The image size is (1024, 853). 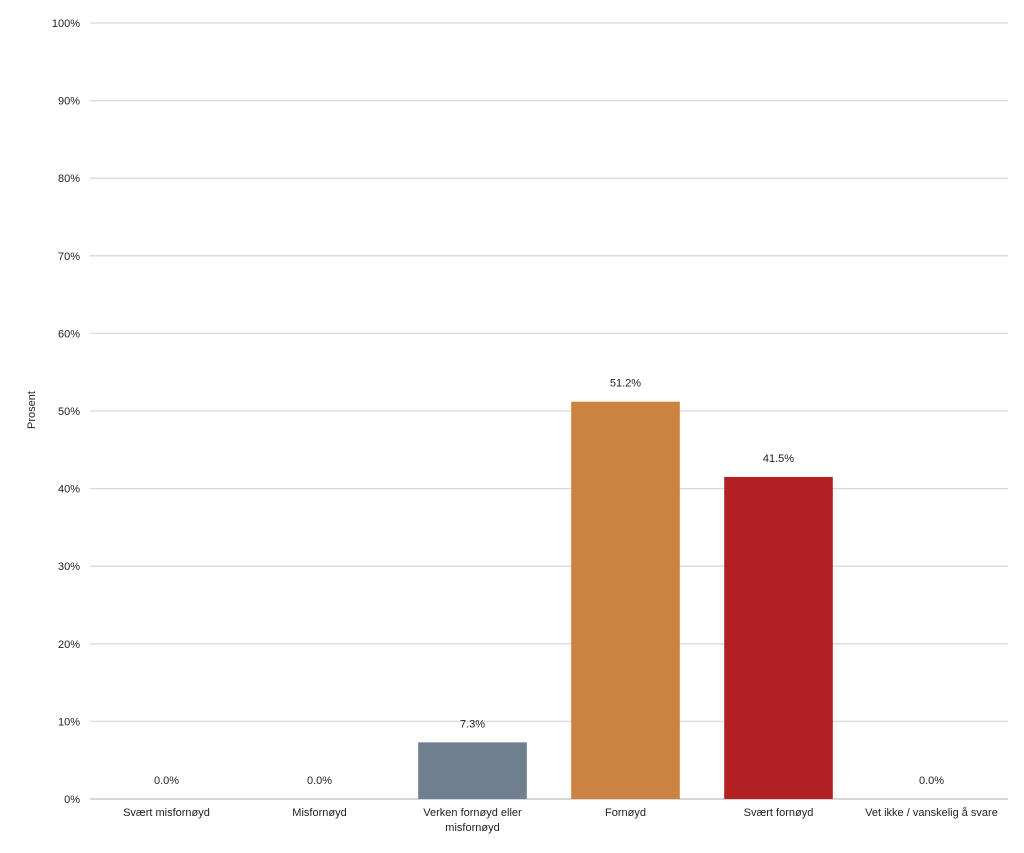 I want to click on x-category-label: Svært misfornøyd, so click(x=166, y=813).